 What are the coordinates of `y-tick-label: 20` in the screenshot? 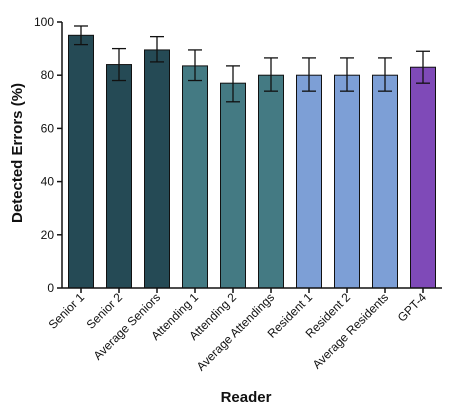 It's located at (48, 235).